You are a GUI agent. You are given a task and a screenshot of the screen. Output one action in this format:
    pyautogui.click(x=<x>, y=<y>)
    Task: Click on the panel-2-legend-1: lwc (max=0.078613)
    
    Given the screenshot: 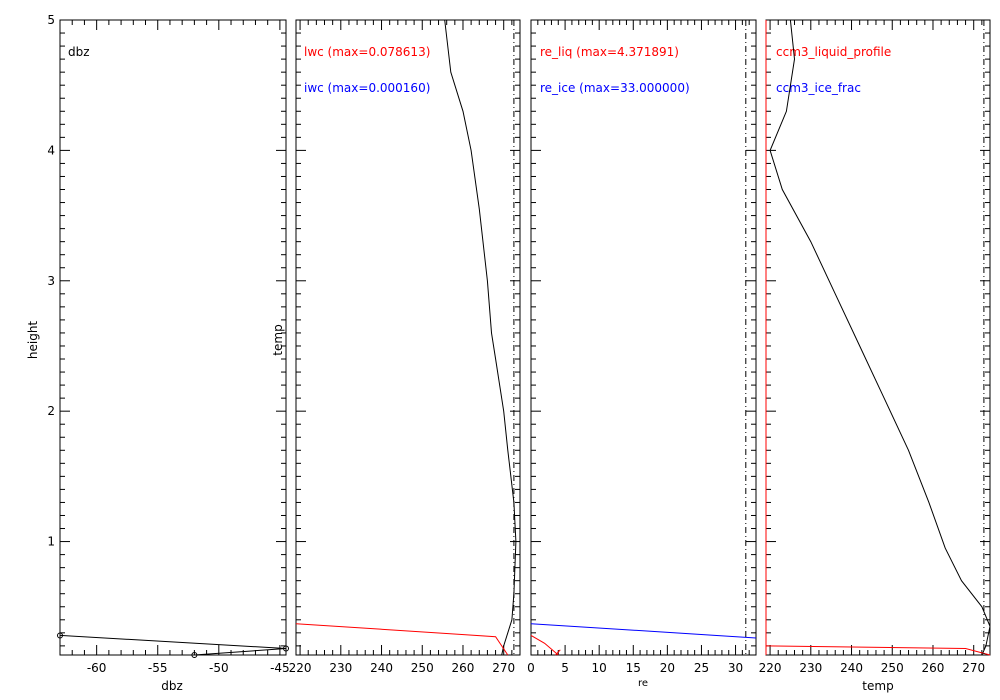 What is the action you would take?
    pyautogui.click(x=367, y=52)
    